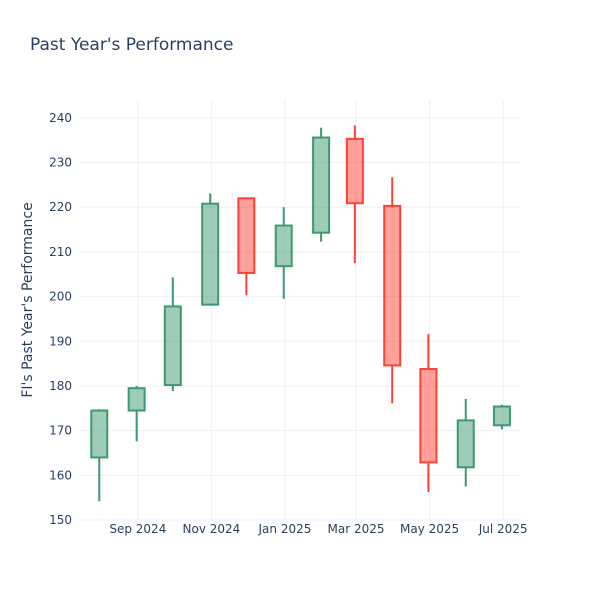 This screenshot has height=600, width=600. Describe the element at coordinates (60, 386) in the screenshot. I see `y-tick-label: 180` at that location.